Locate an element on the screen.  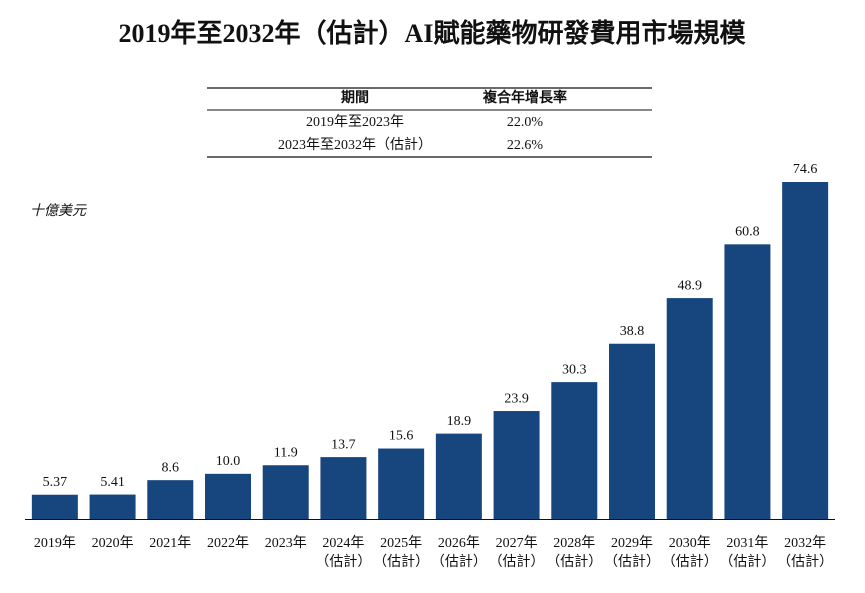
x-tick-label: 2024年 is located at coordinates (343, 543).